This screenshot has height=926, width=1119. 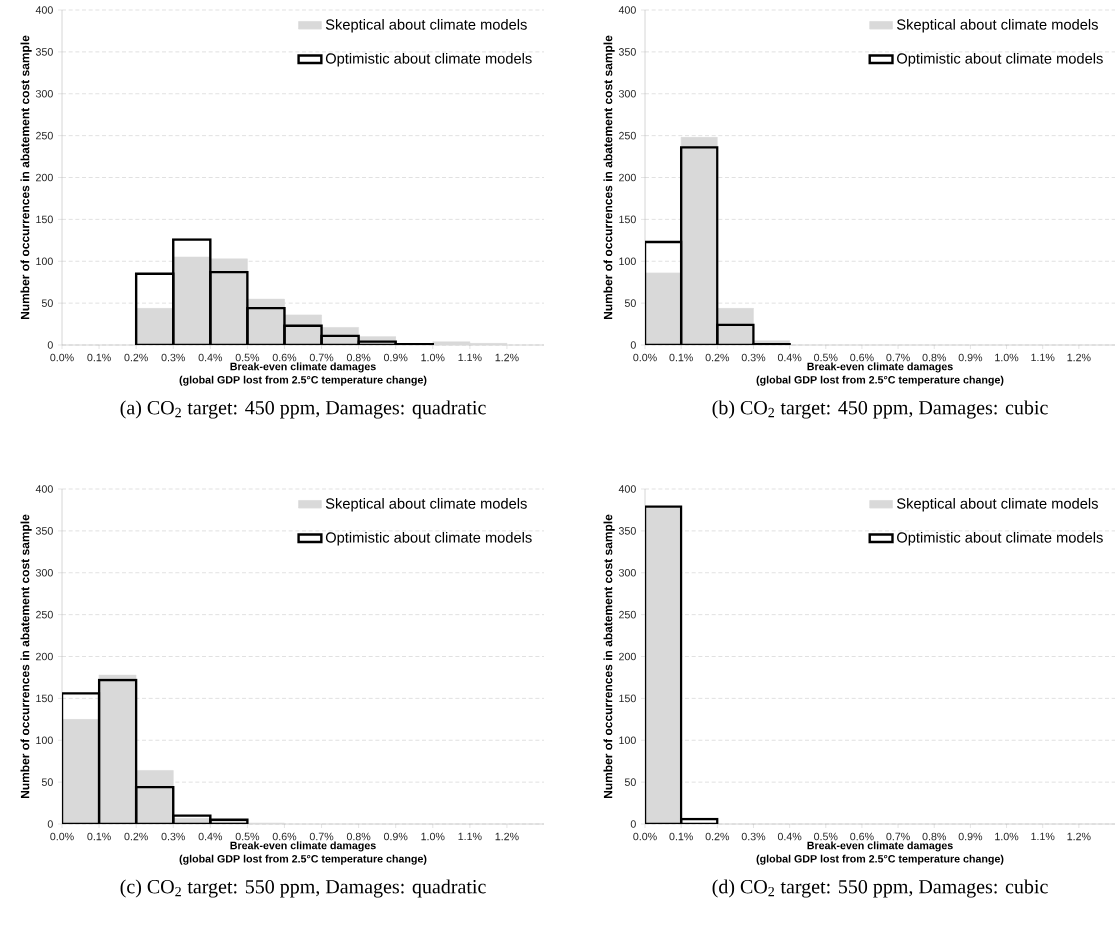 What do you see at coordinates (303, 888) in the screenshot?
I see `text: (c) CO$_{2}$ target: 550 ppm, Damages: quadratic` at bounding box center [303, 888].